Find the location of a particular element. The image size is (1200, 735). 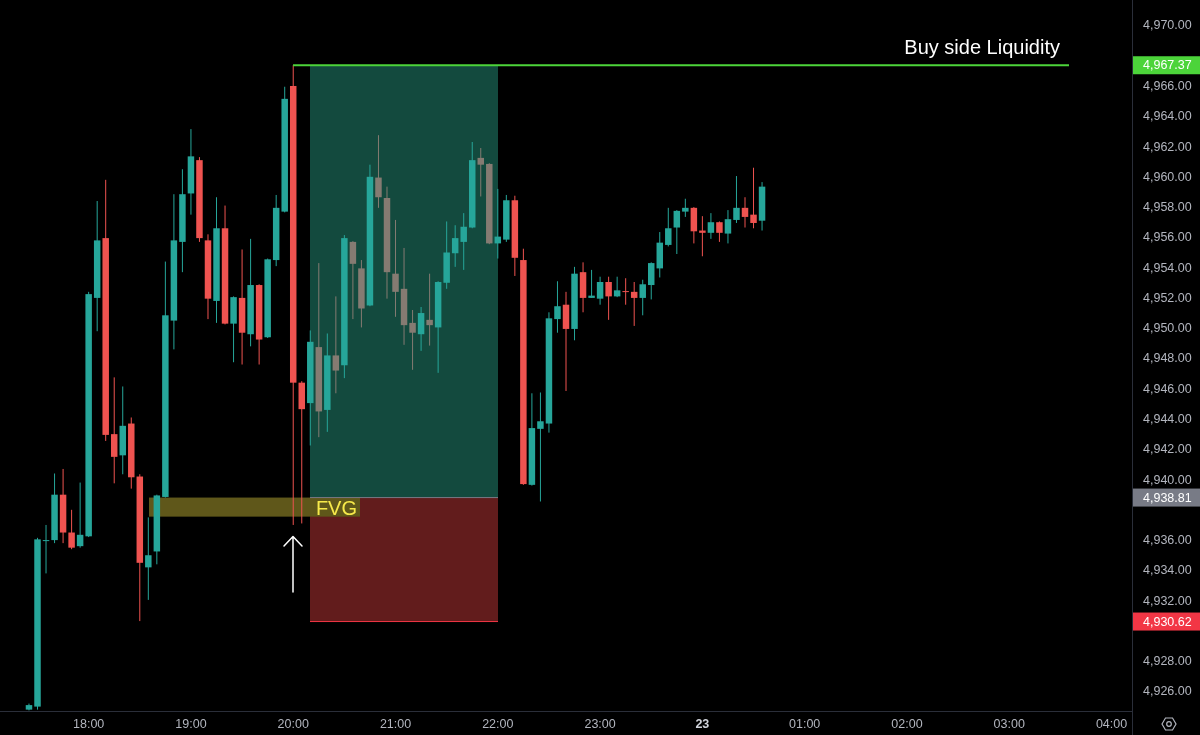

x-tick-label: 03:00 is located at coordinates (1009, 724).